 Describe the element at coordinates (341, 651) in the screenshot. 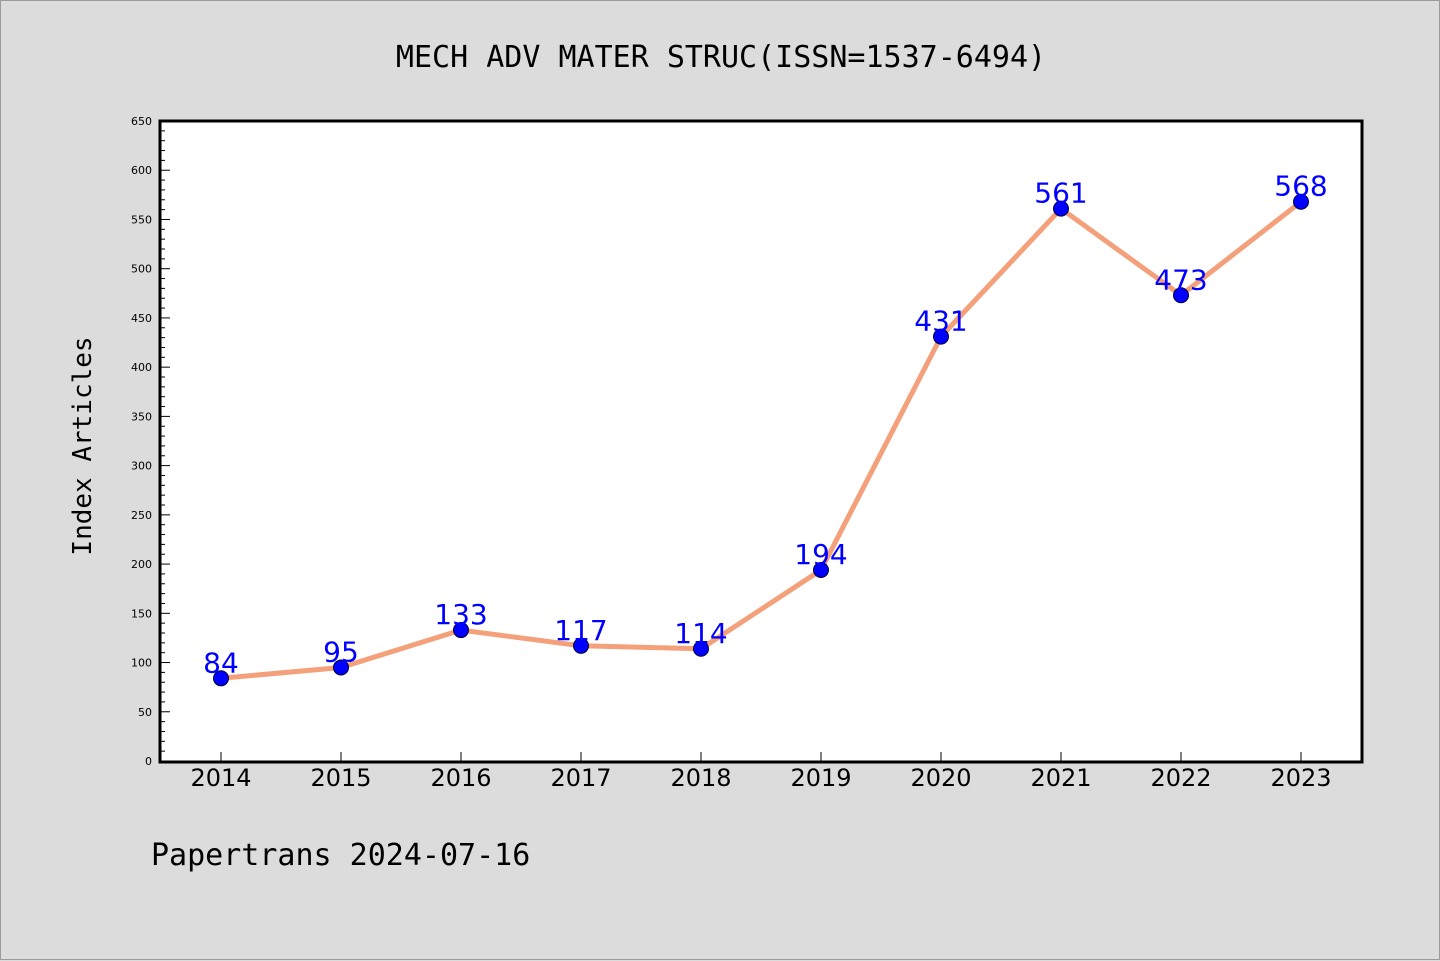

I see `data-label: 95` at that location.